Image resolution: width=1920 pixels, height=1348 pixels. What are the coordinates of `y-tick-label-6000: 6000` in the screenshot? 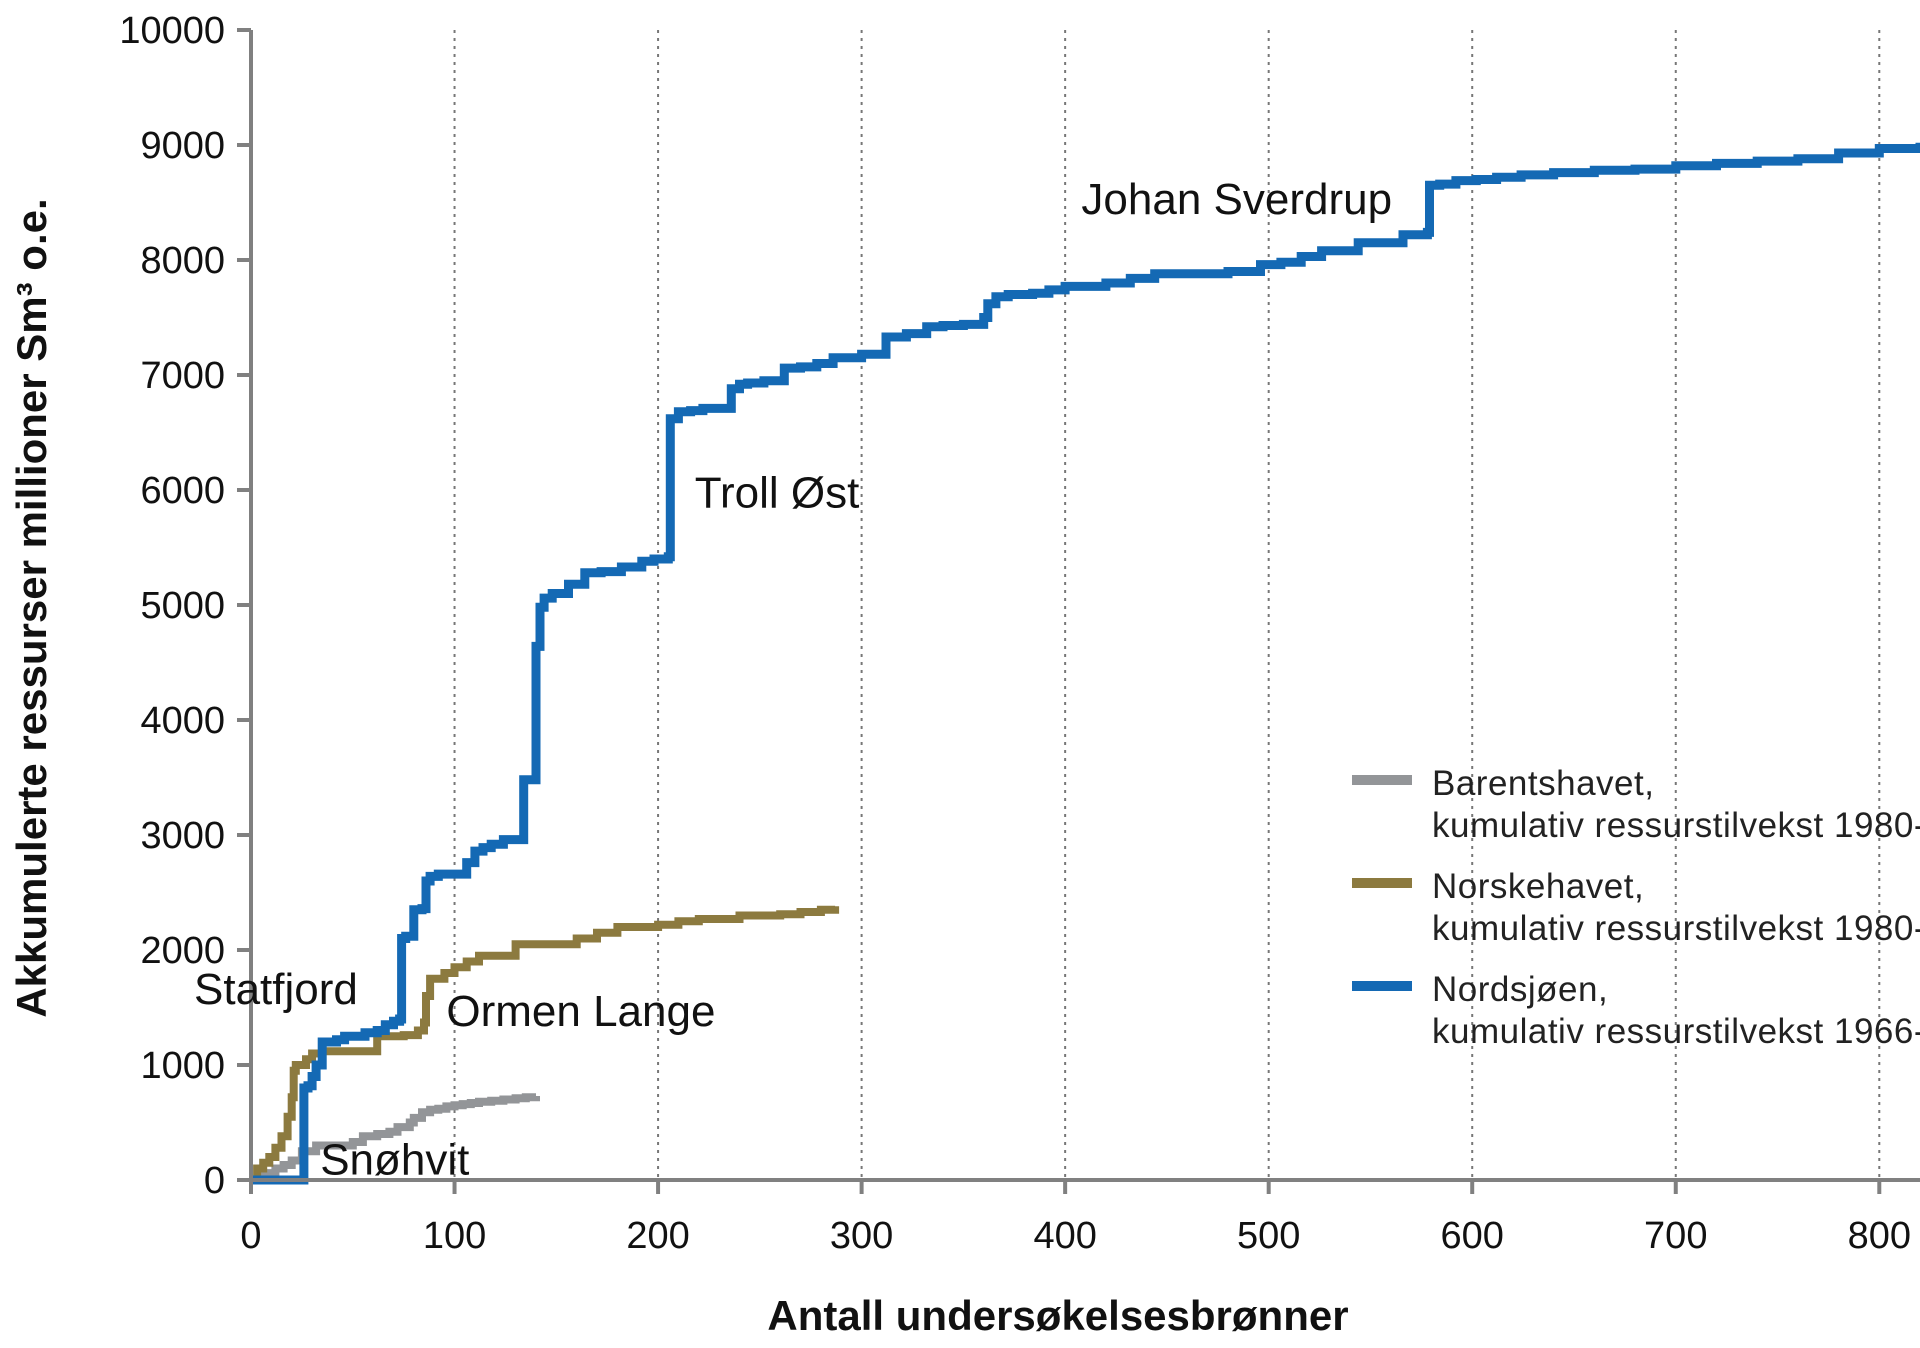 It's located at (182, 491).